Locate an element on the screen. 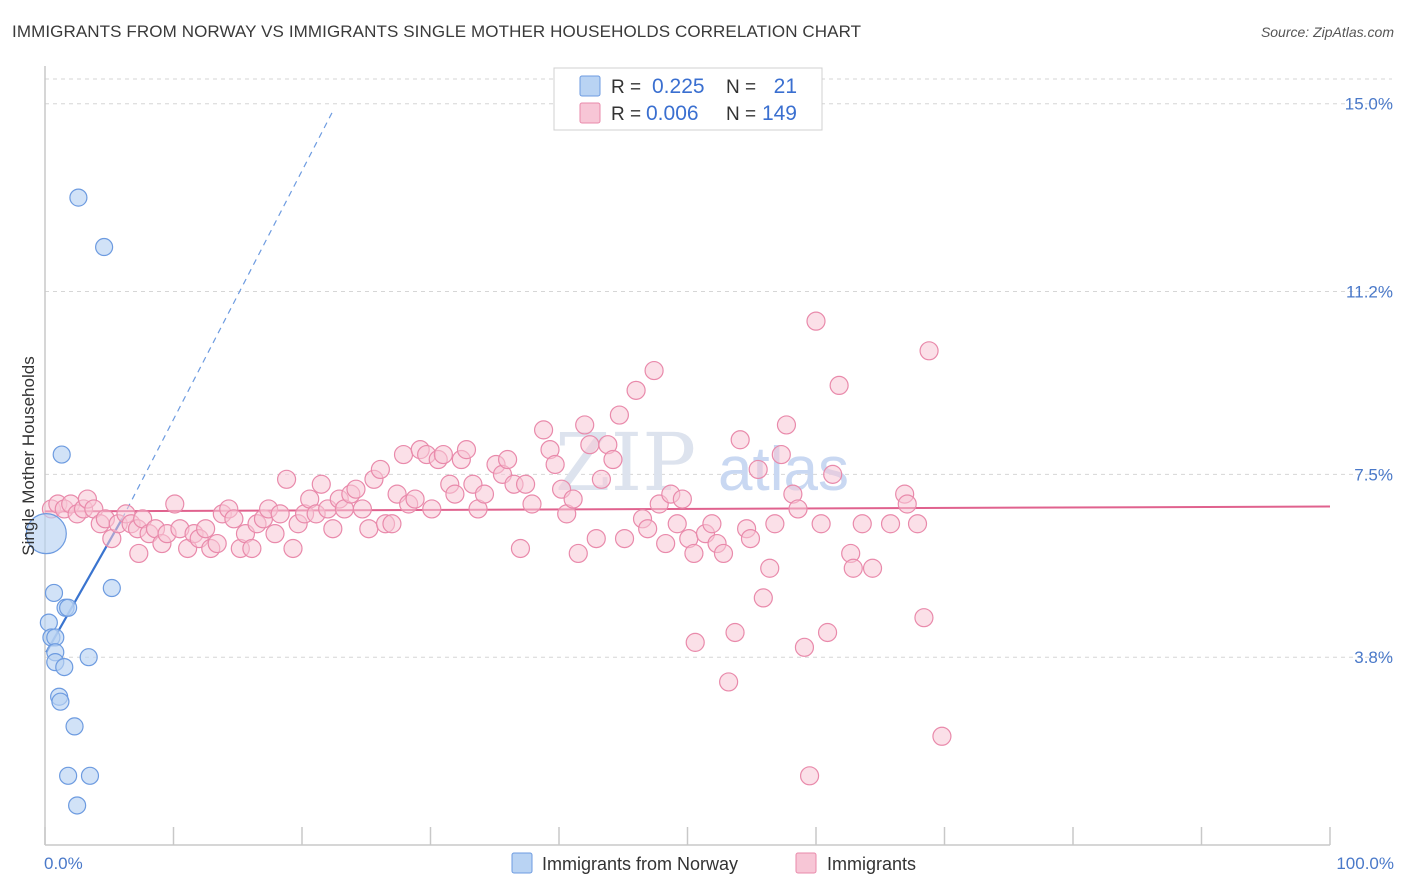 The width and height of the screenshot is (1406, 892). y-tick-label-1: 7.5% is located at coordinates (1373, 474).